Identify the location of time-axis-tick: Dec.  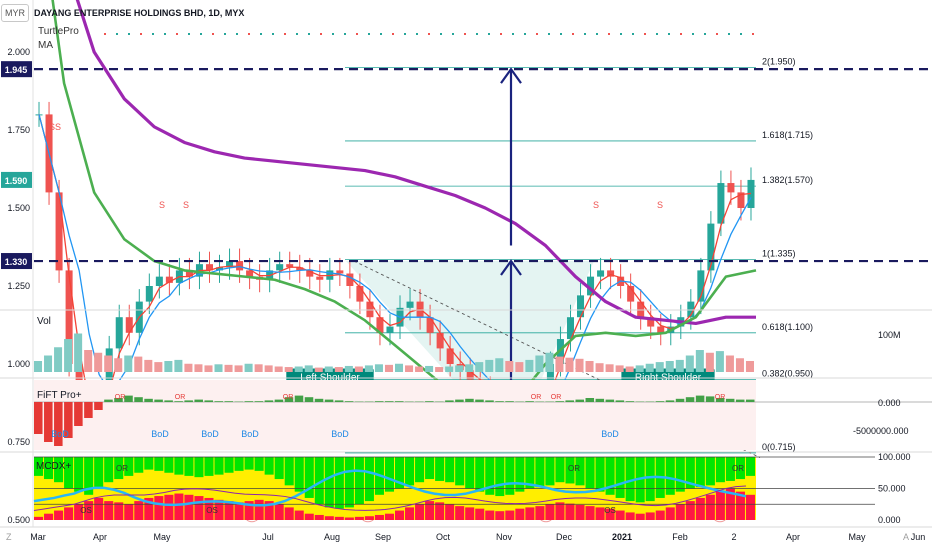
(564, 537).